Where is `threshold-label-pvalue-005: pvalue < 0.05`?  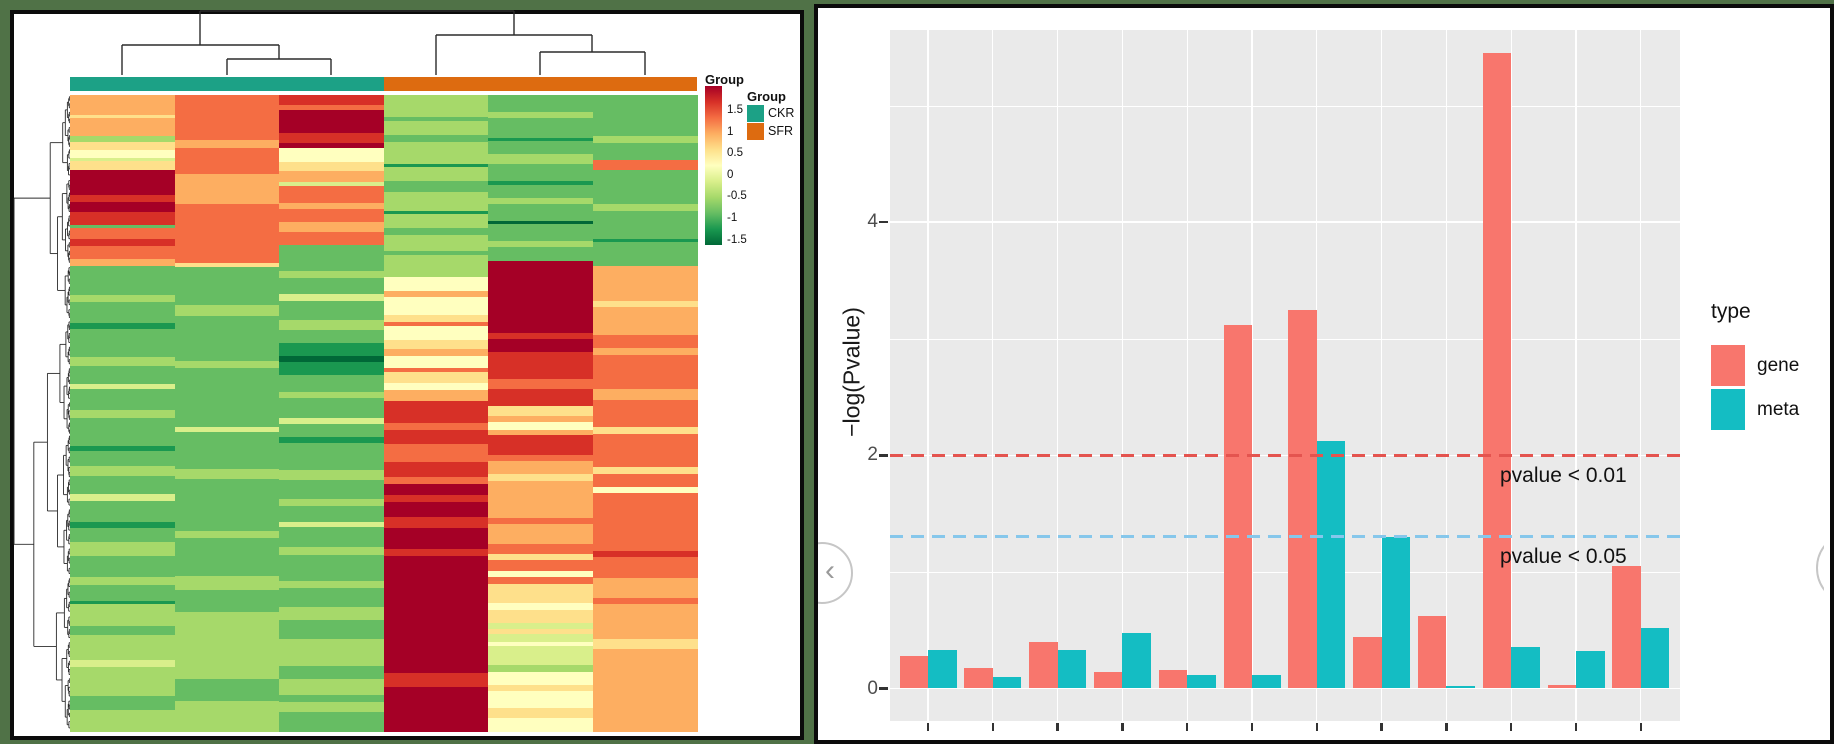 threshold-label-pvalue-005: pvalue < 0.05 is located at coordinates (1563, 556).